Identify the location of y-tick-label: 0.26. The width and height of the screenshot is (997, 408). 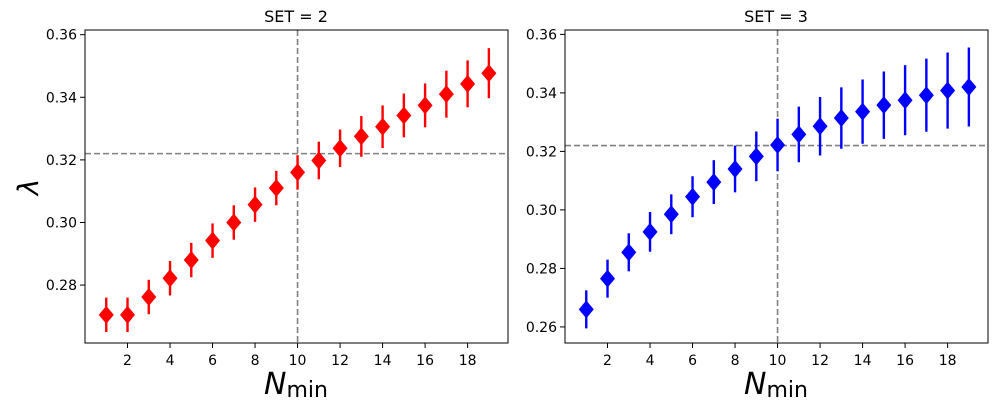
(541, 328).